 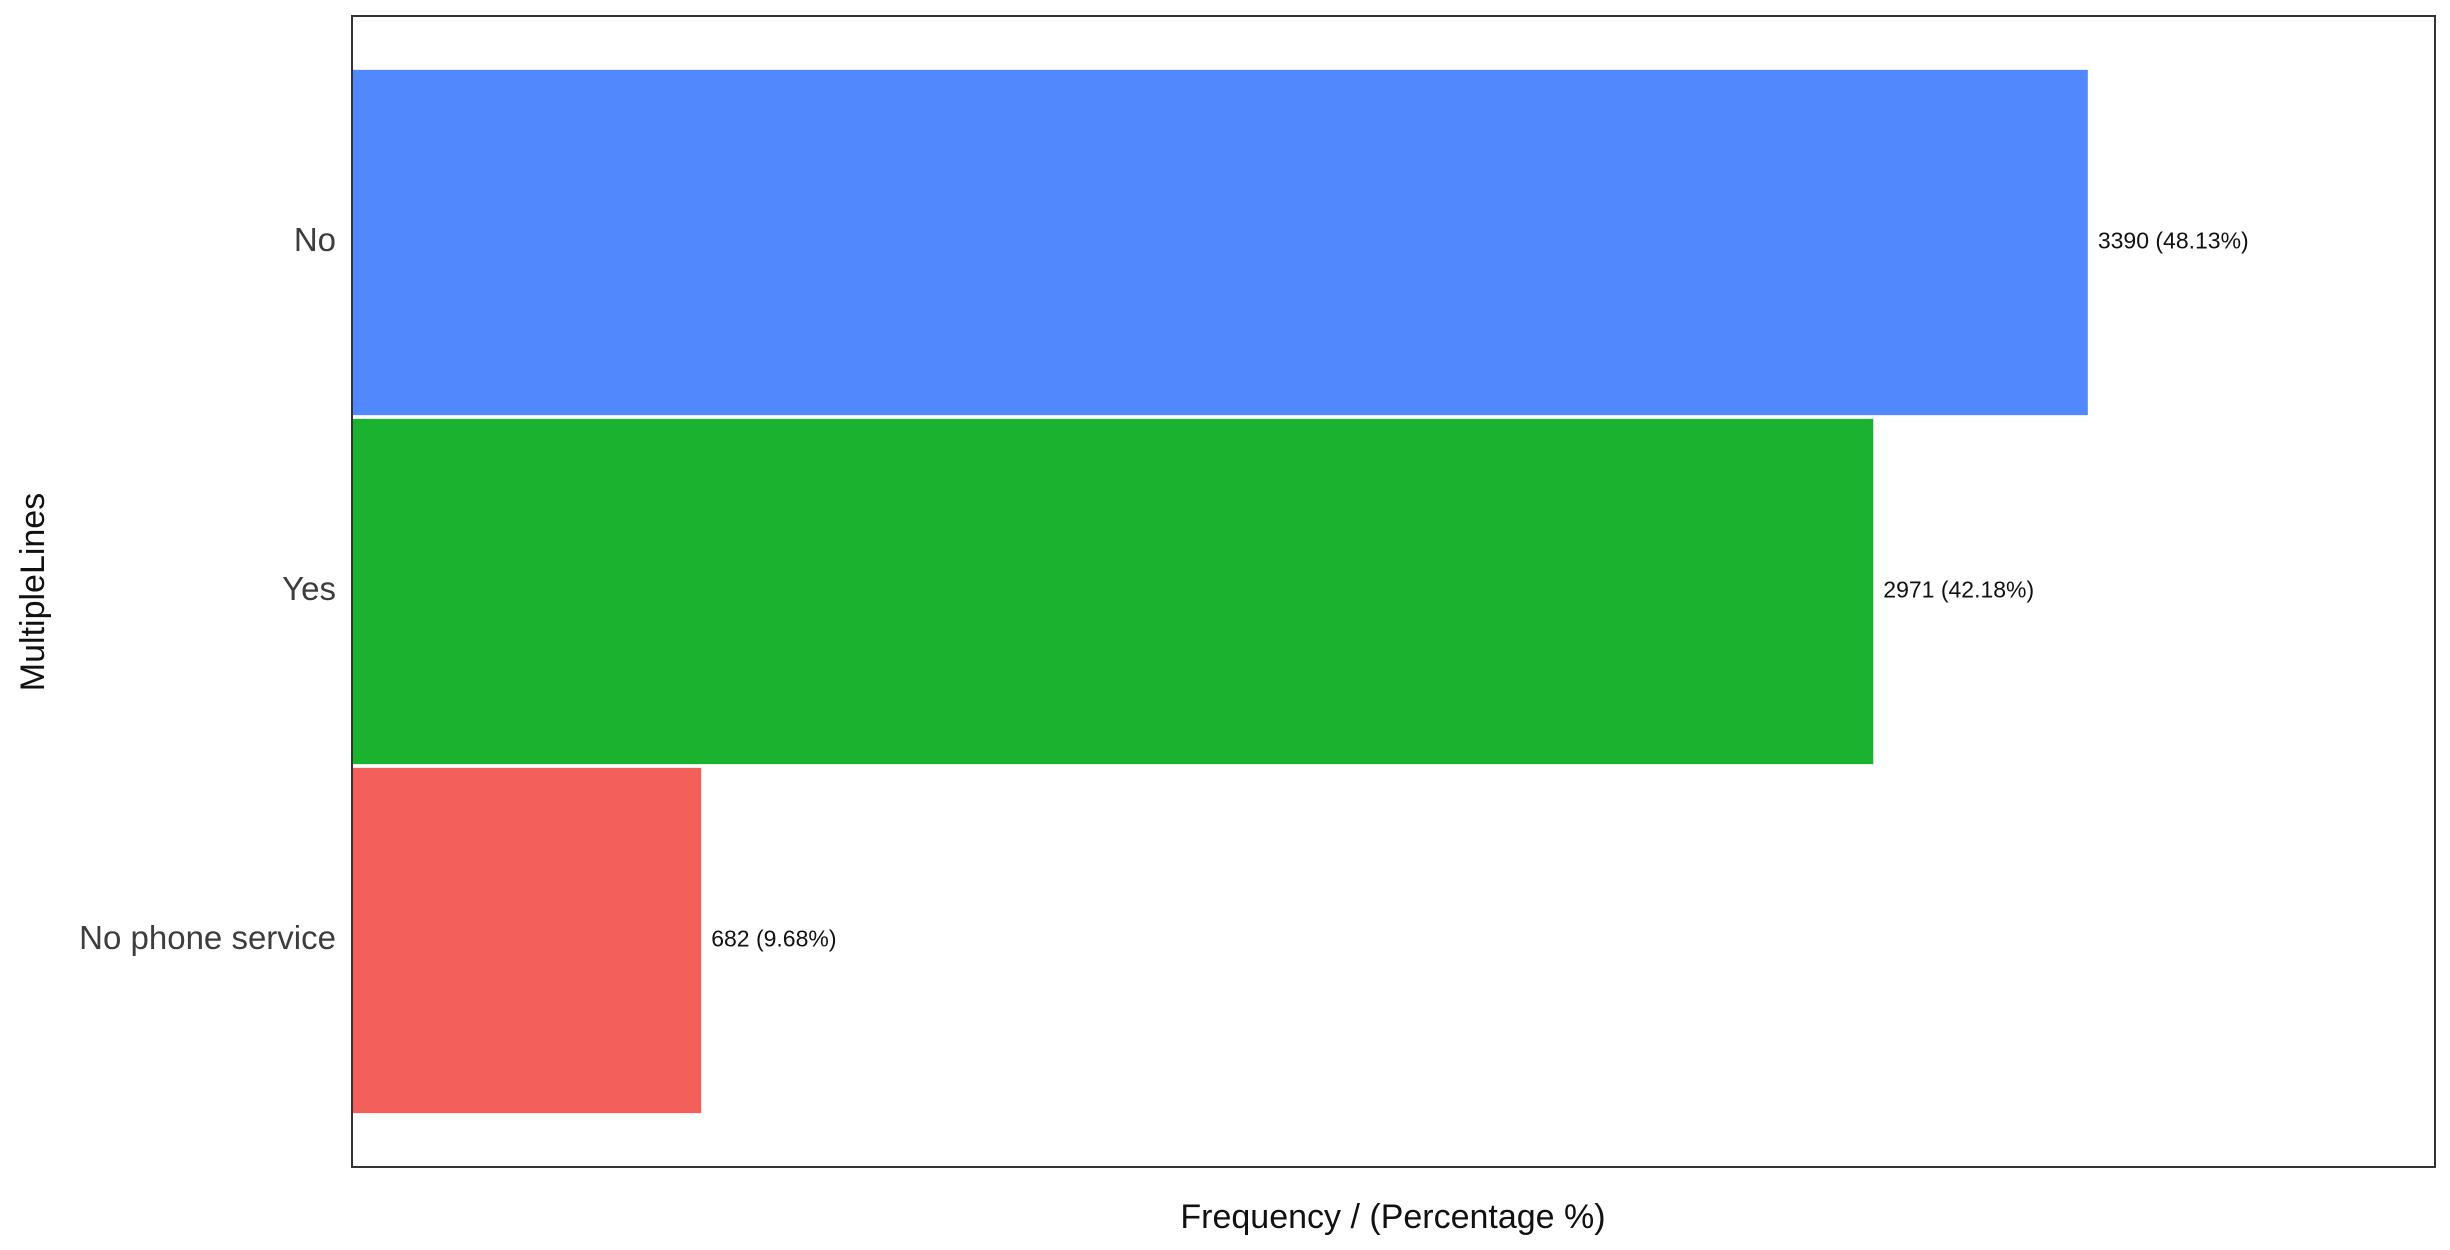 I want to click on category-tick-label: No phone service, so click(x=207, y=937).